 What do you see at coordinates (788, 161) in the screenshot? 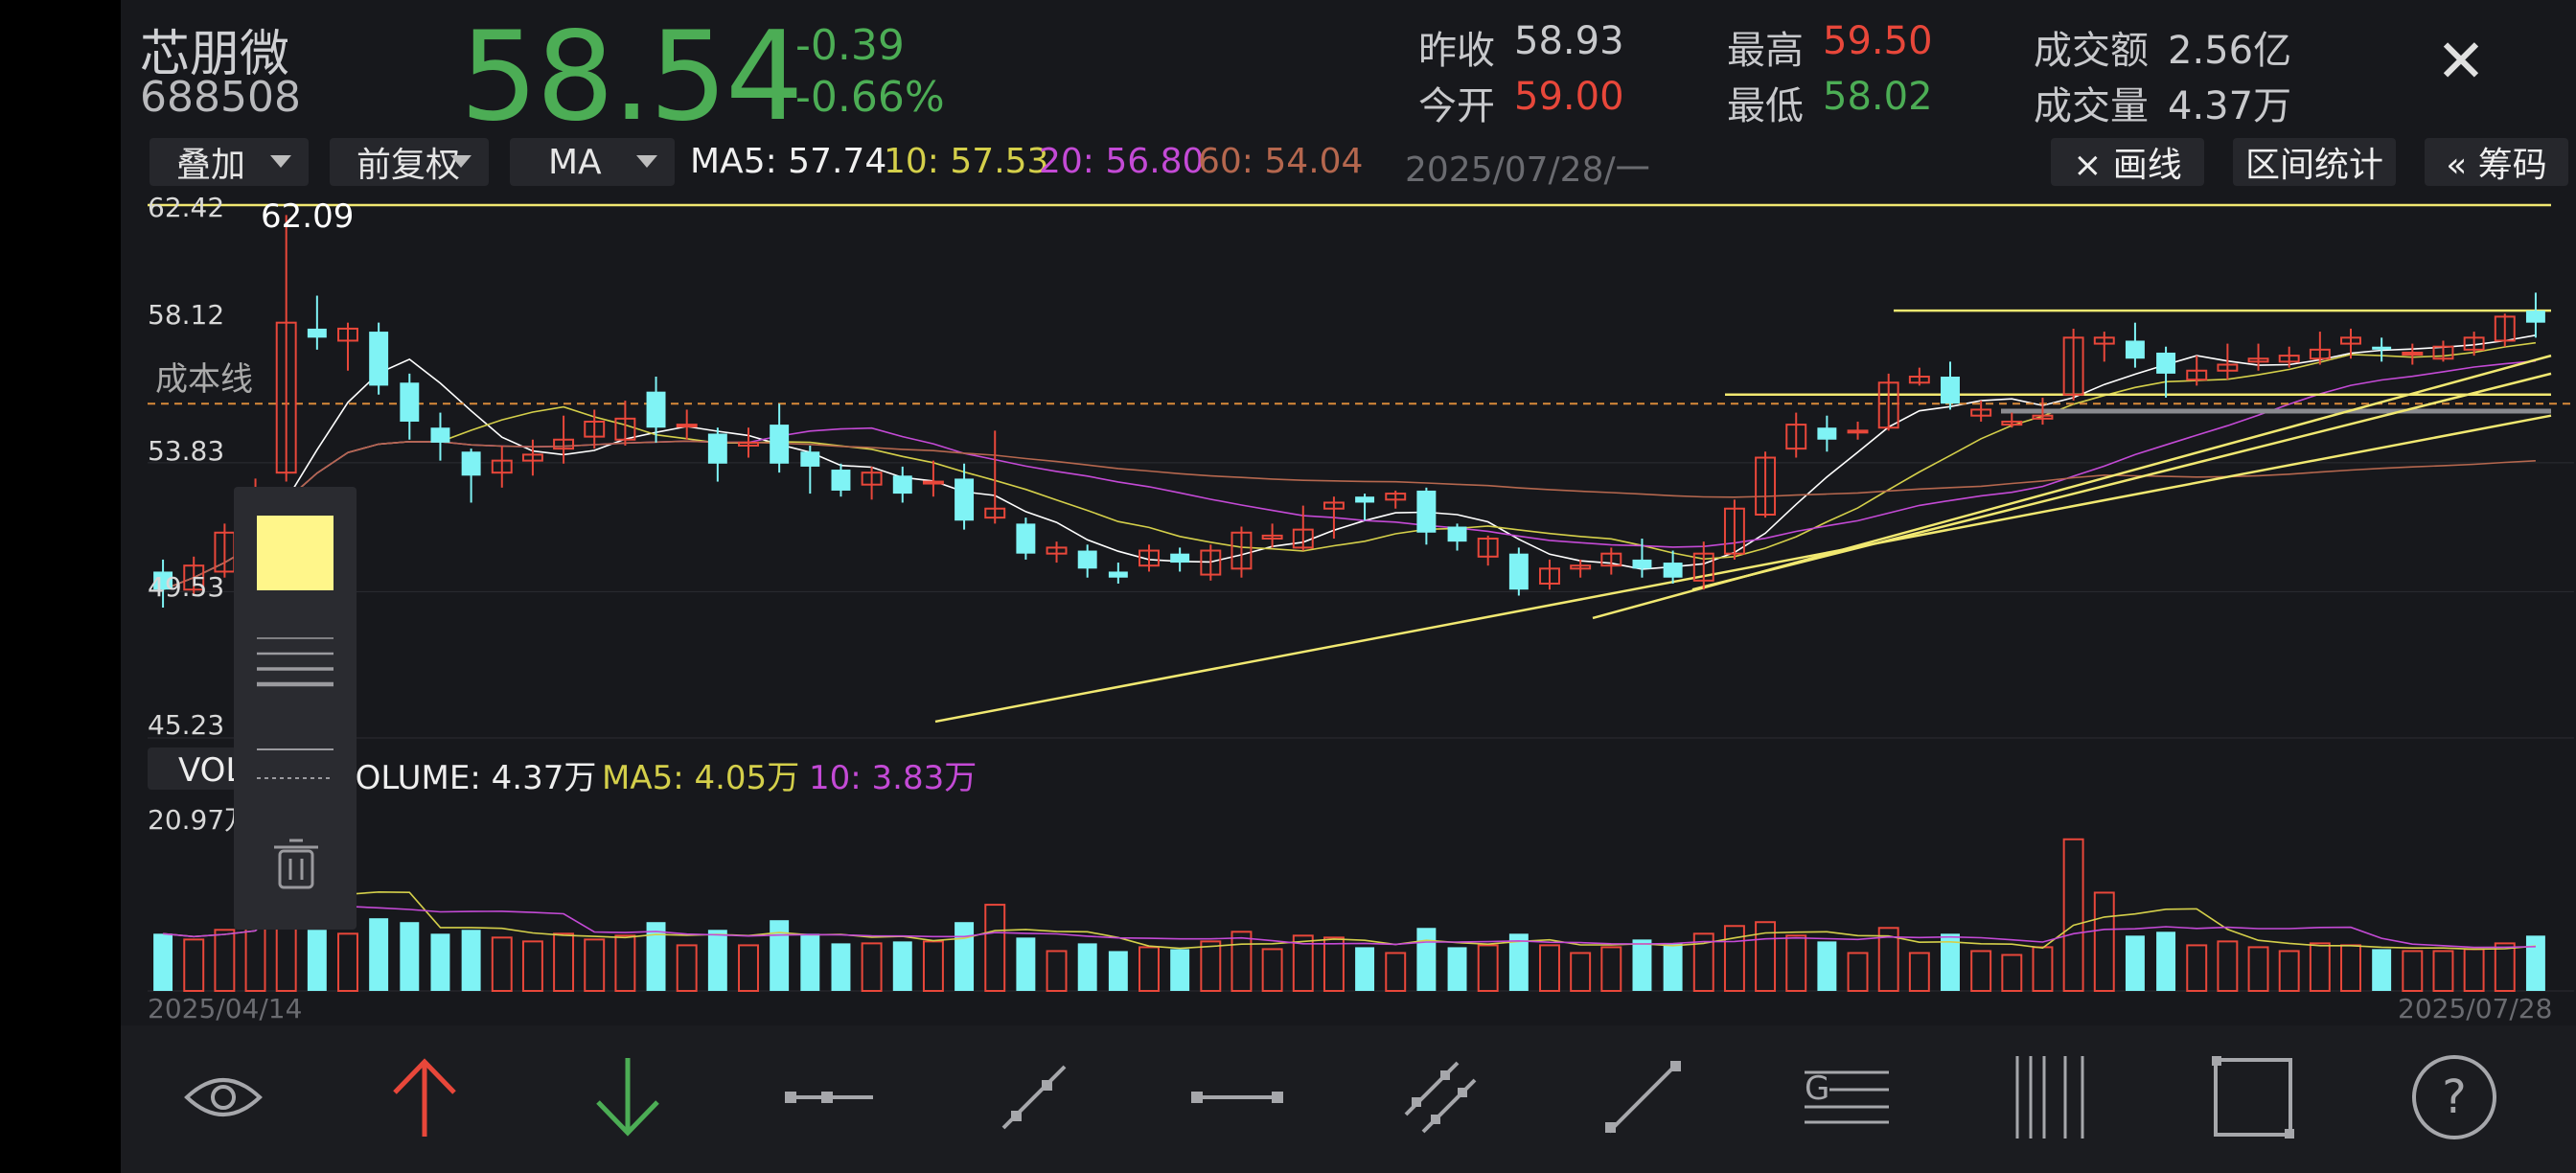
I see `ma5-value: MA5: 57.74` at bounding box center [788, 161].